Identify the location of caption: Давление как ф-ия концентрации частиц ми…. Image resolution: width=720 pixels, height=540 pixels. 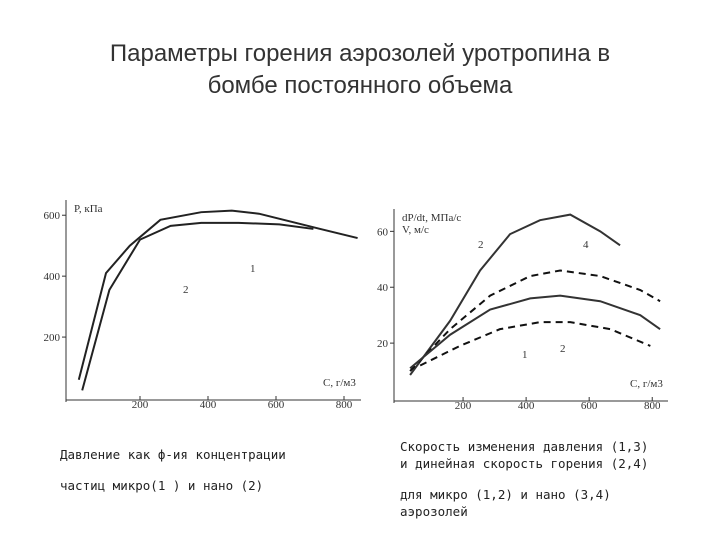
(173, 470).